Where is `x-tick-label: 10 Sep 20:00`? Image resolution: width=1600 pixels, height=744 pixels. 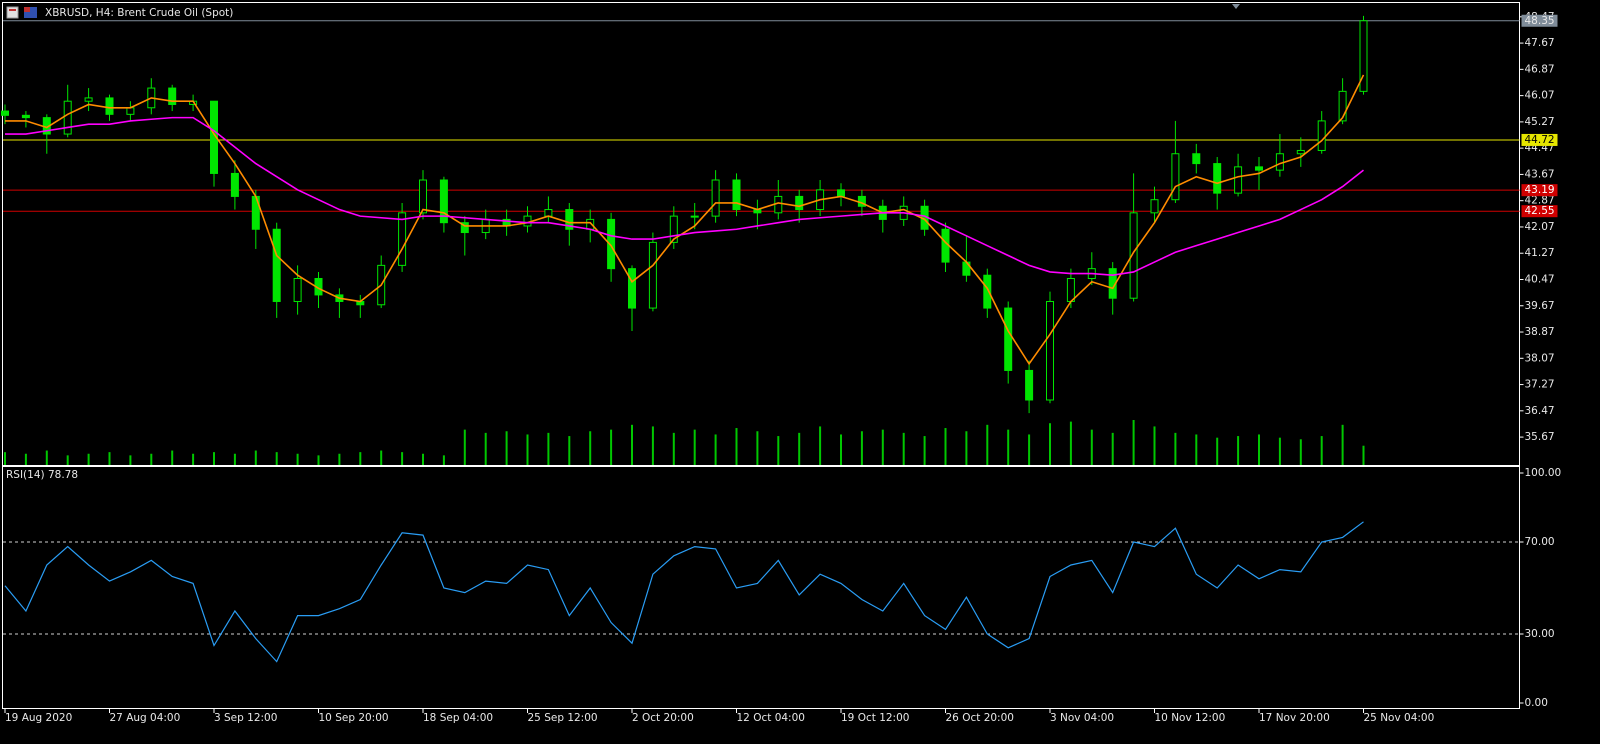 x-tick-label: 10 Sep 20:00 is located at coordinates (354, 718).